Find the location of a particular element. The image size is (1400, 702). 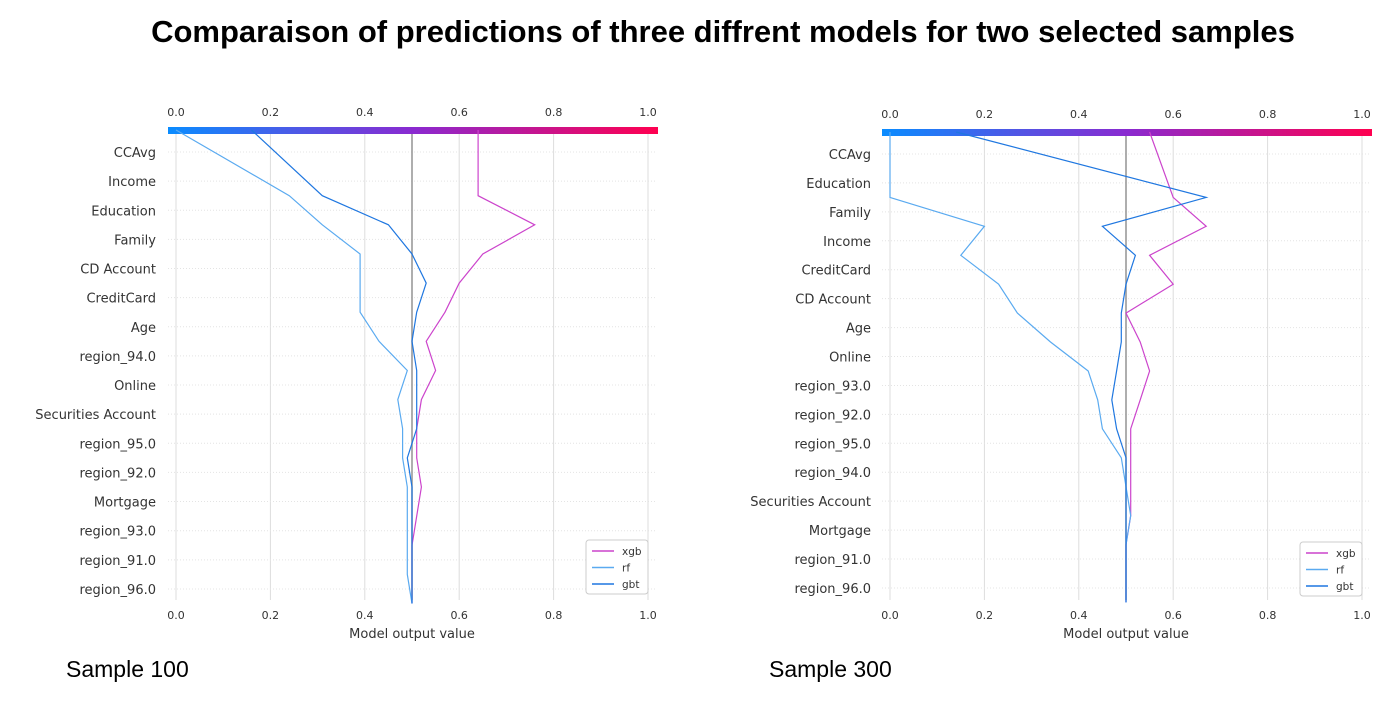

series-line-xgb is located at coordinates (1166, 367).